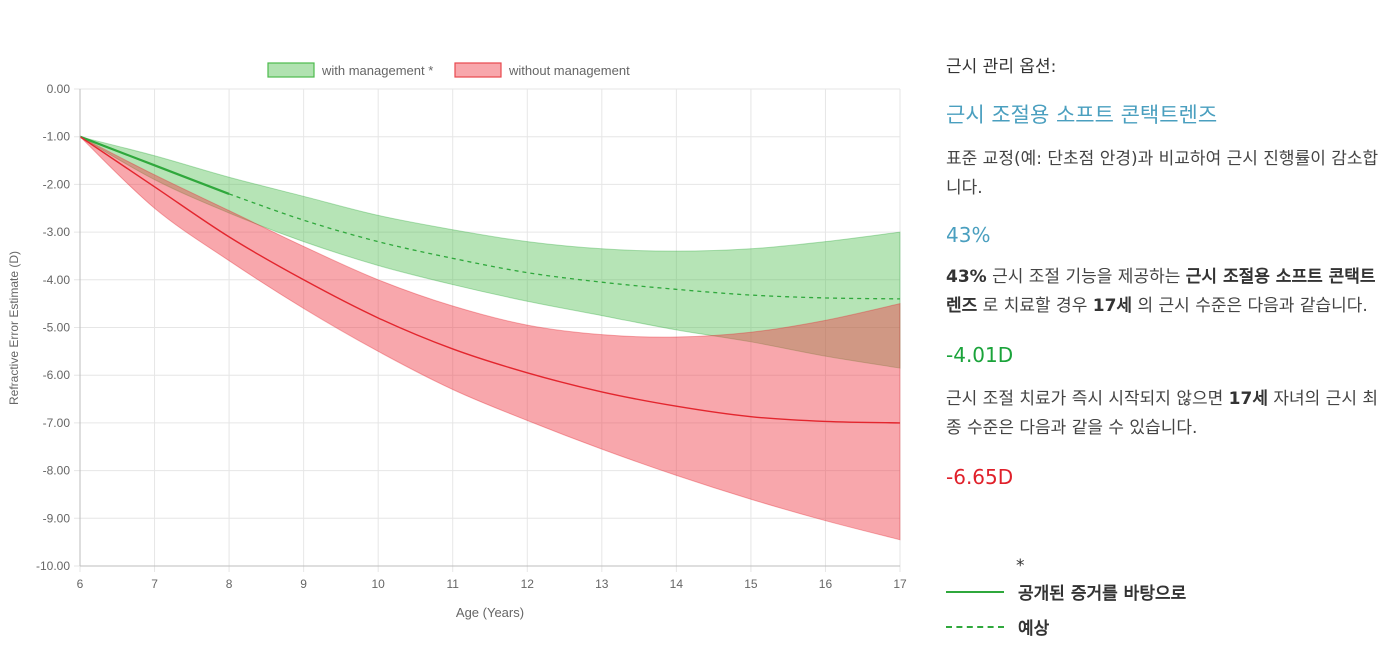 The image size is (1395, 663). What do you see at coordinates (1034, 629) in the screenshot?
I see `key-dashed-label: 예상` at bounding box center [1034, 629].